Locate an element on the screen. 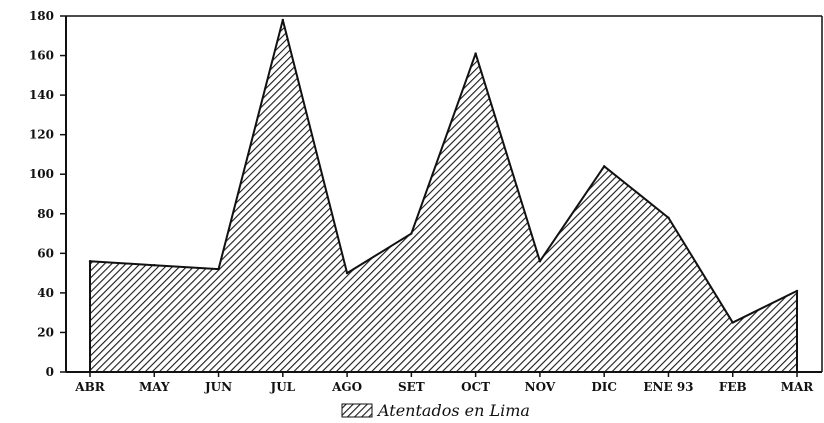  legend: Atentados en Lima is located at coordinates (435, 410).